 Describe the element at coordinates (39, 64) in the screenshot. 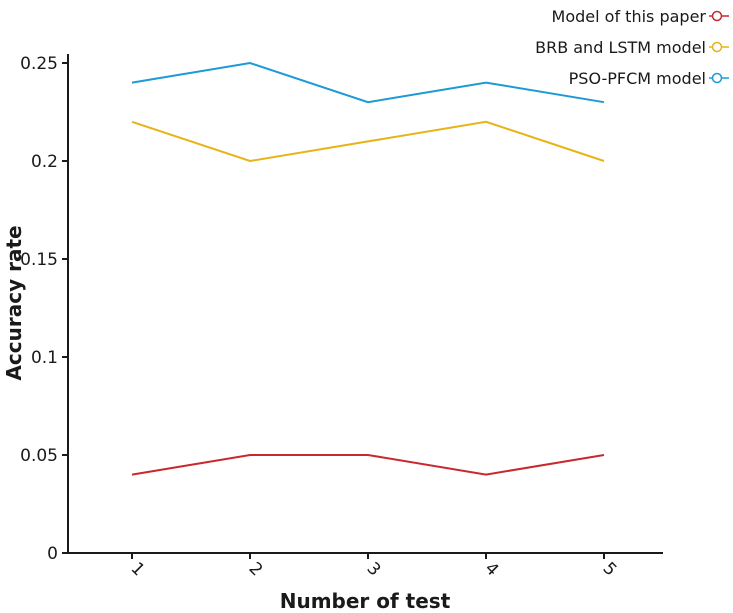

I see `y-tick-label: 0.25` at that location.